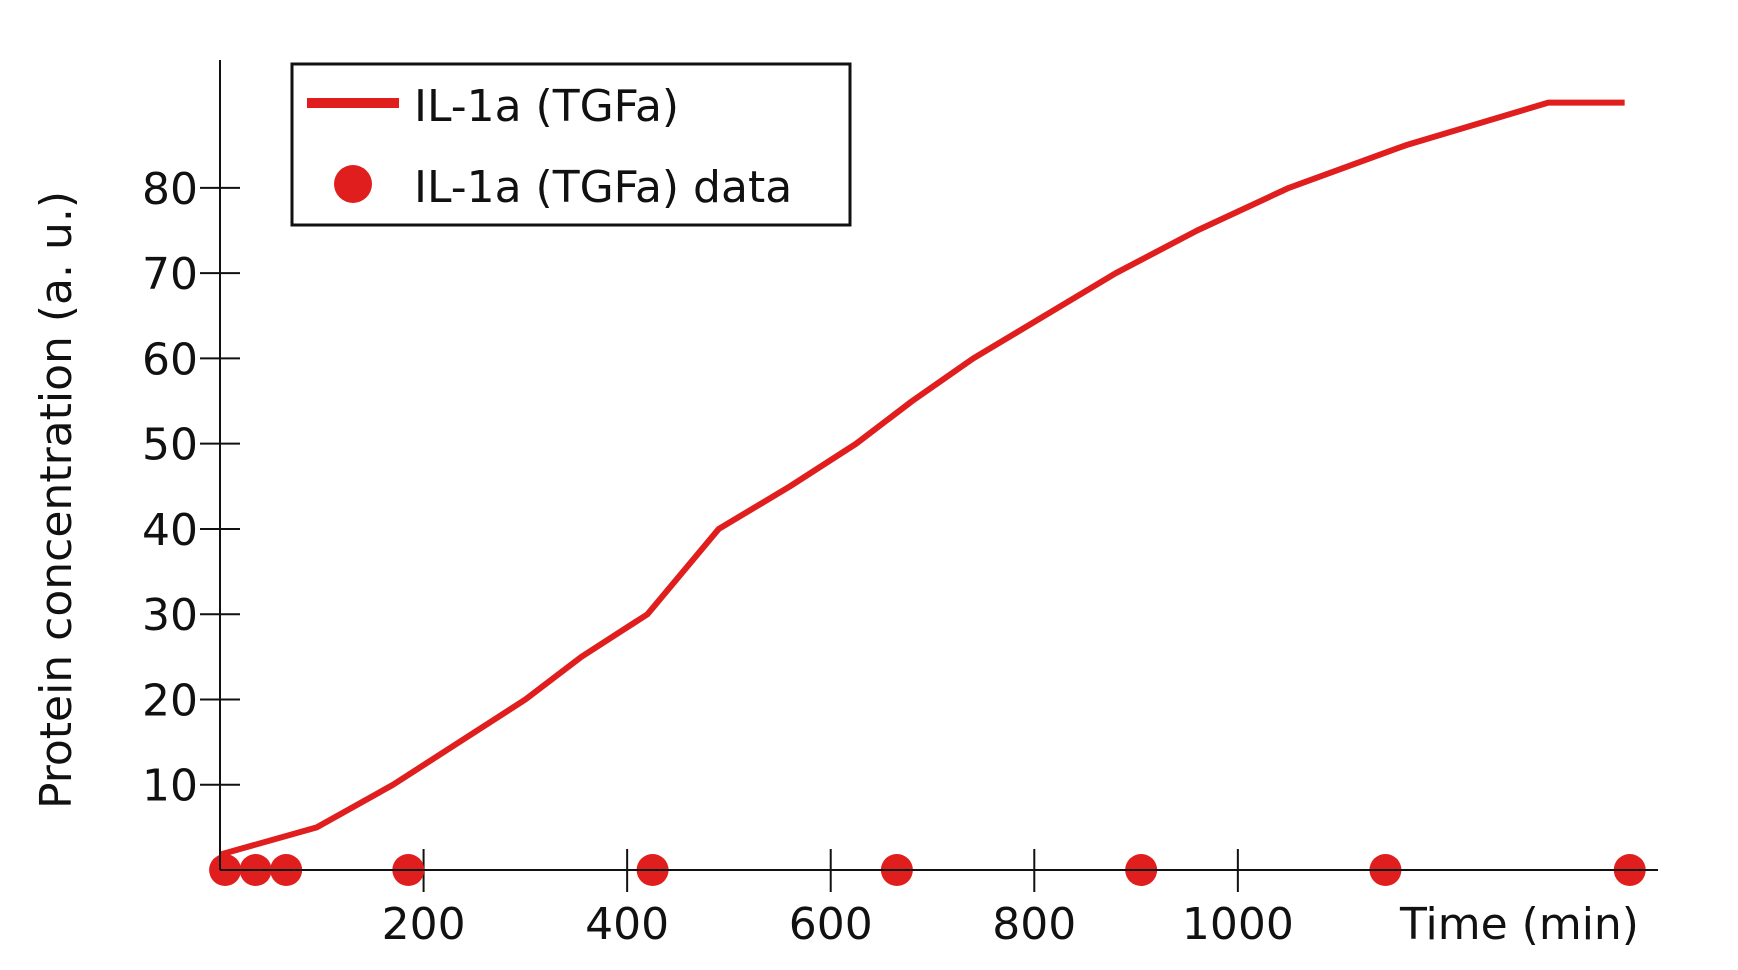 This screenshot has width=1738, height=970. Describe the element at coordinates (1519, 924) in the screenshot. I see `x-axis-label: Time (min)` at that location.